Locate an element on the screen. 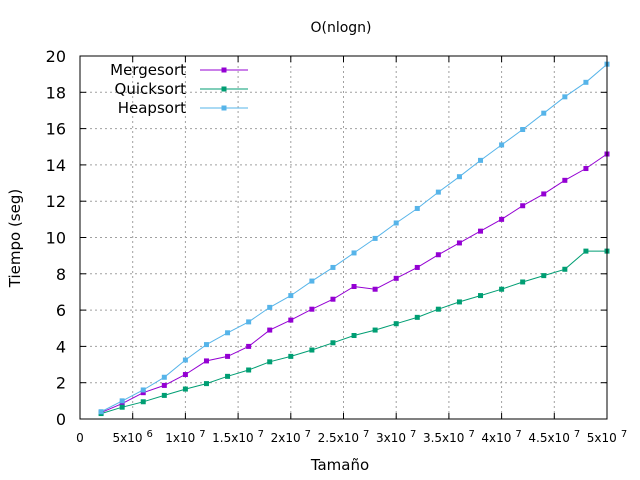 The image size is (640, 480). x-axis-label: Tamaño is located at coordinates (339, 465).